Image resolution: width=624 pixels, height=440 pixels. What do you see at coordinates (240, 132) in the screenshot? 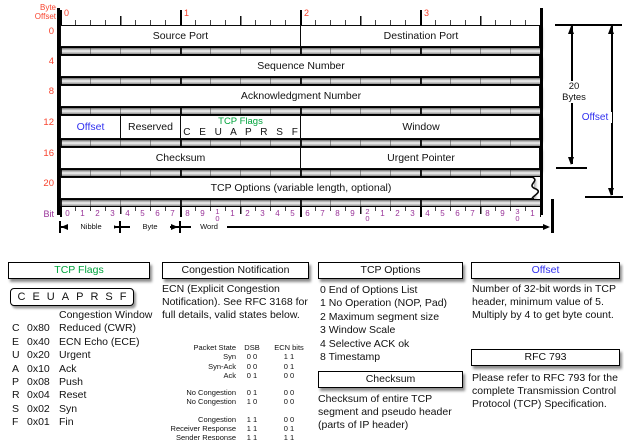
I see `flag-letters: C E U A P R S F` at bounding box center [240, 132].